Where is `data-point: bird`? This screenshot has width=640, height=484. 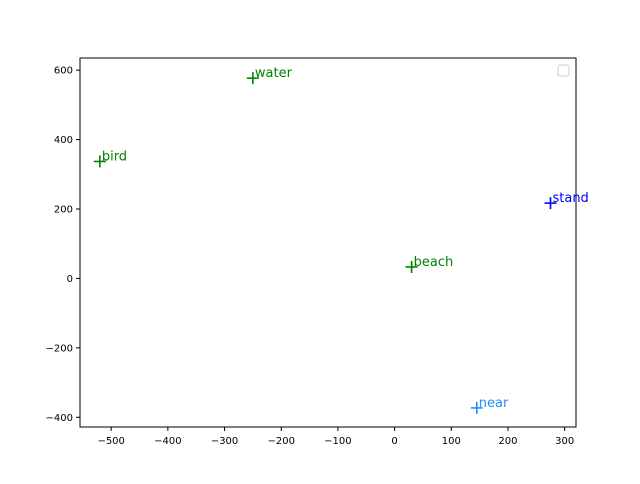 data-point: bird is located at coordinates (110, 158).